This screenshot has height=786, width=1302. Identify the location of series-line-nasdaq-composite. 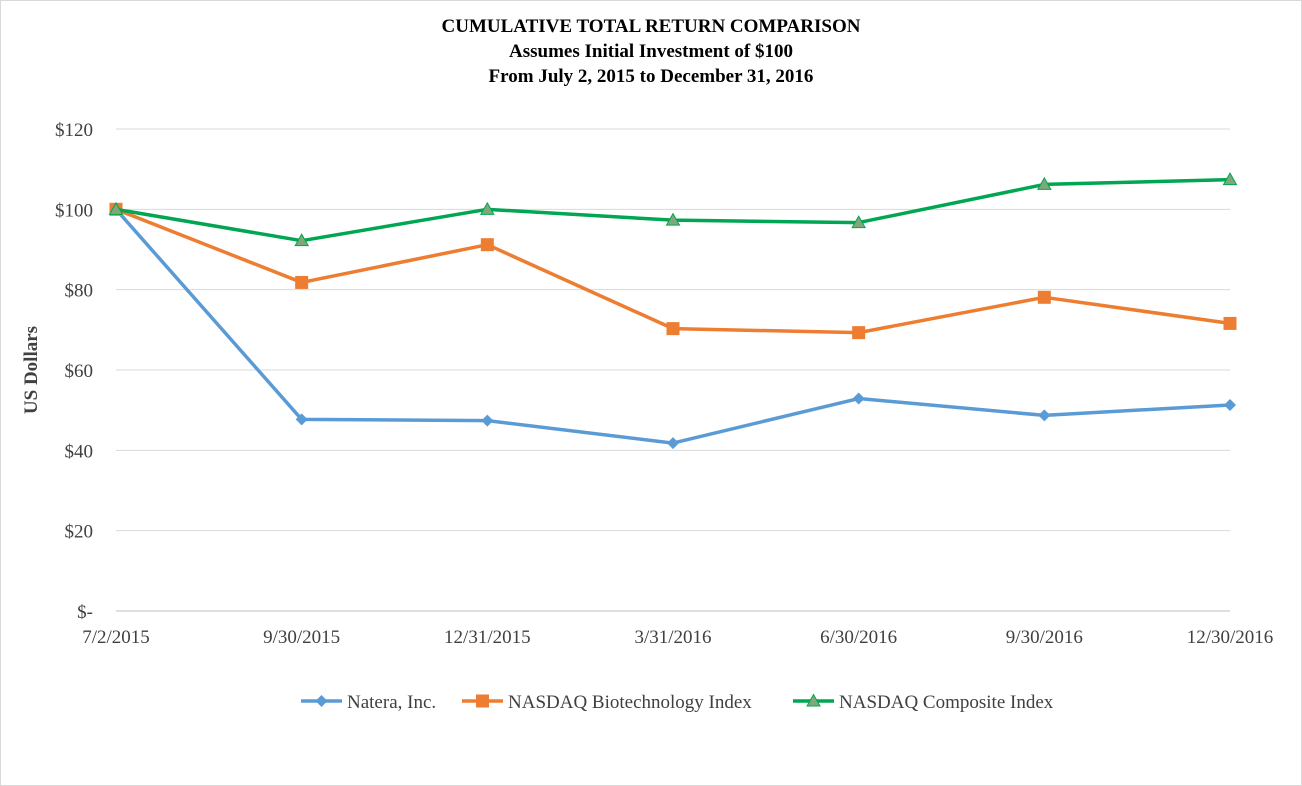
(673, 210).